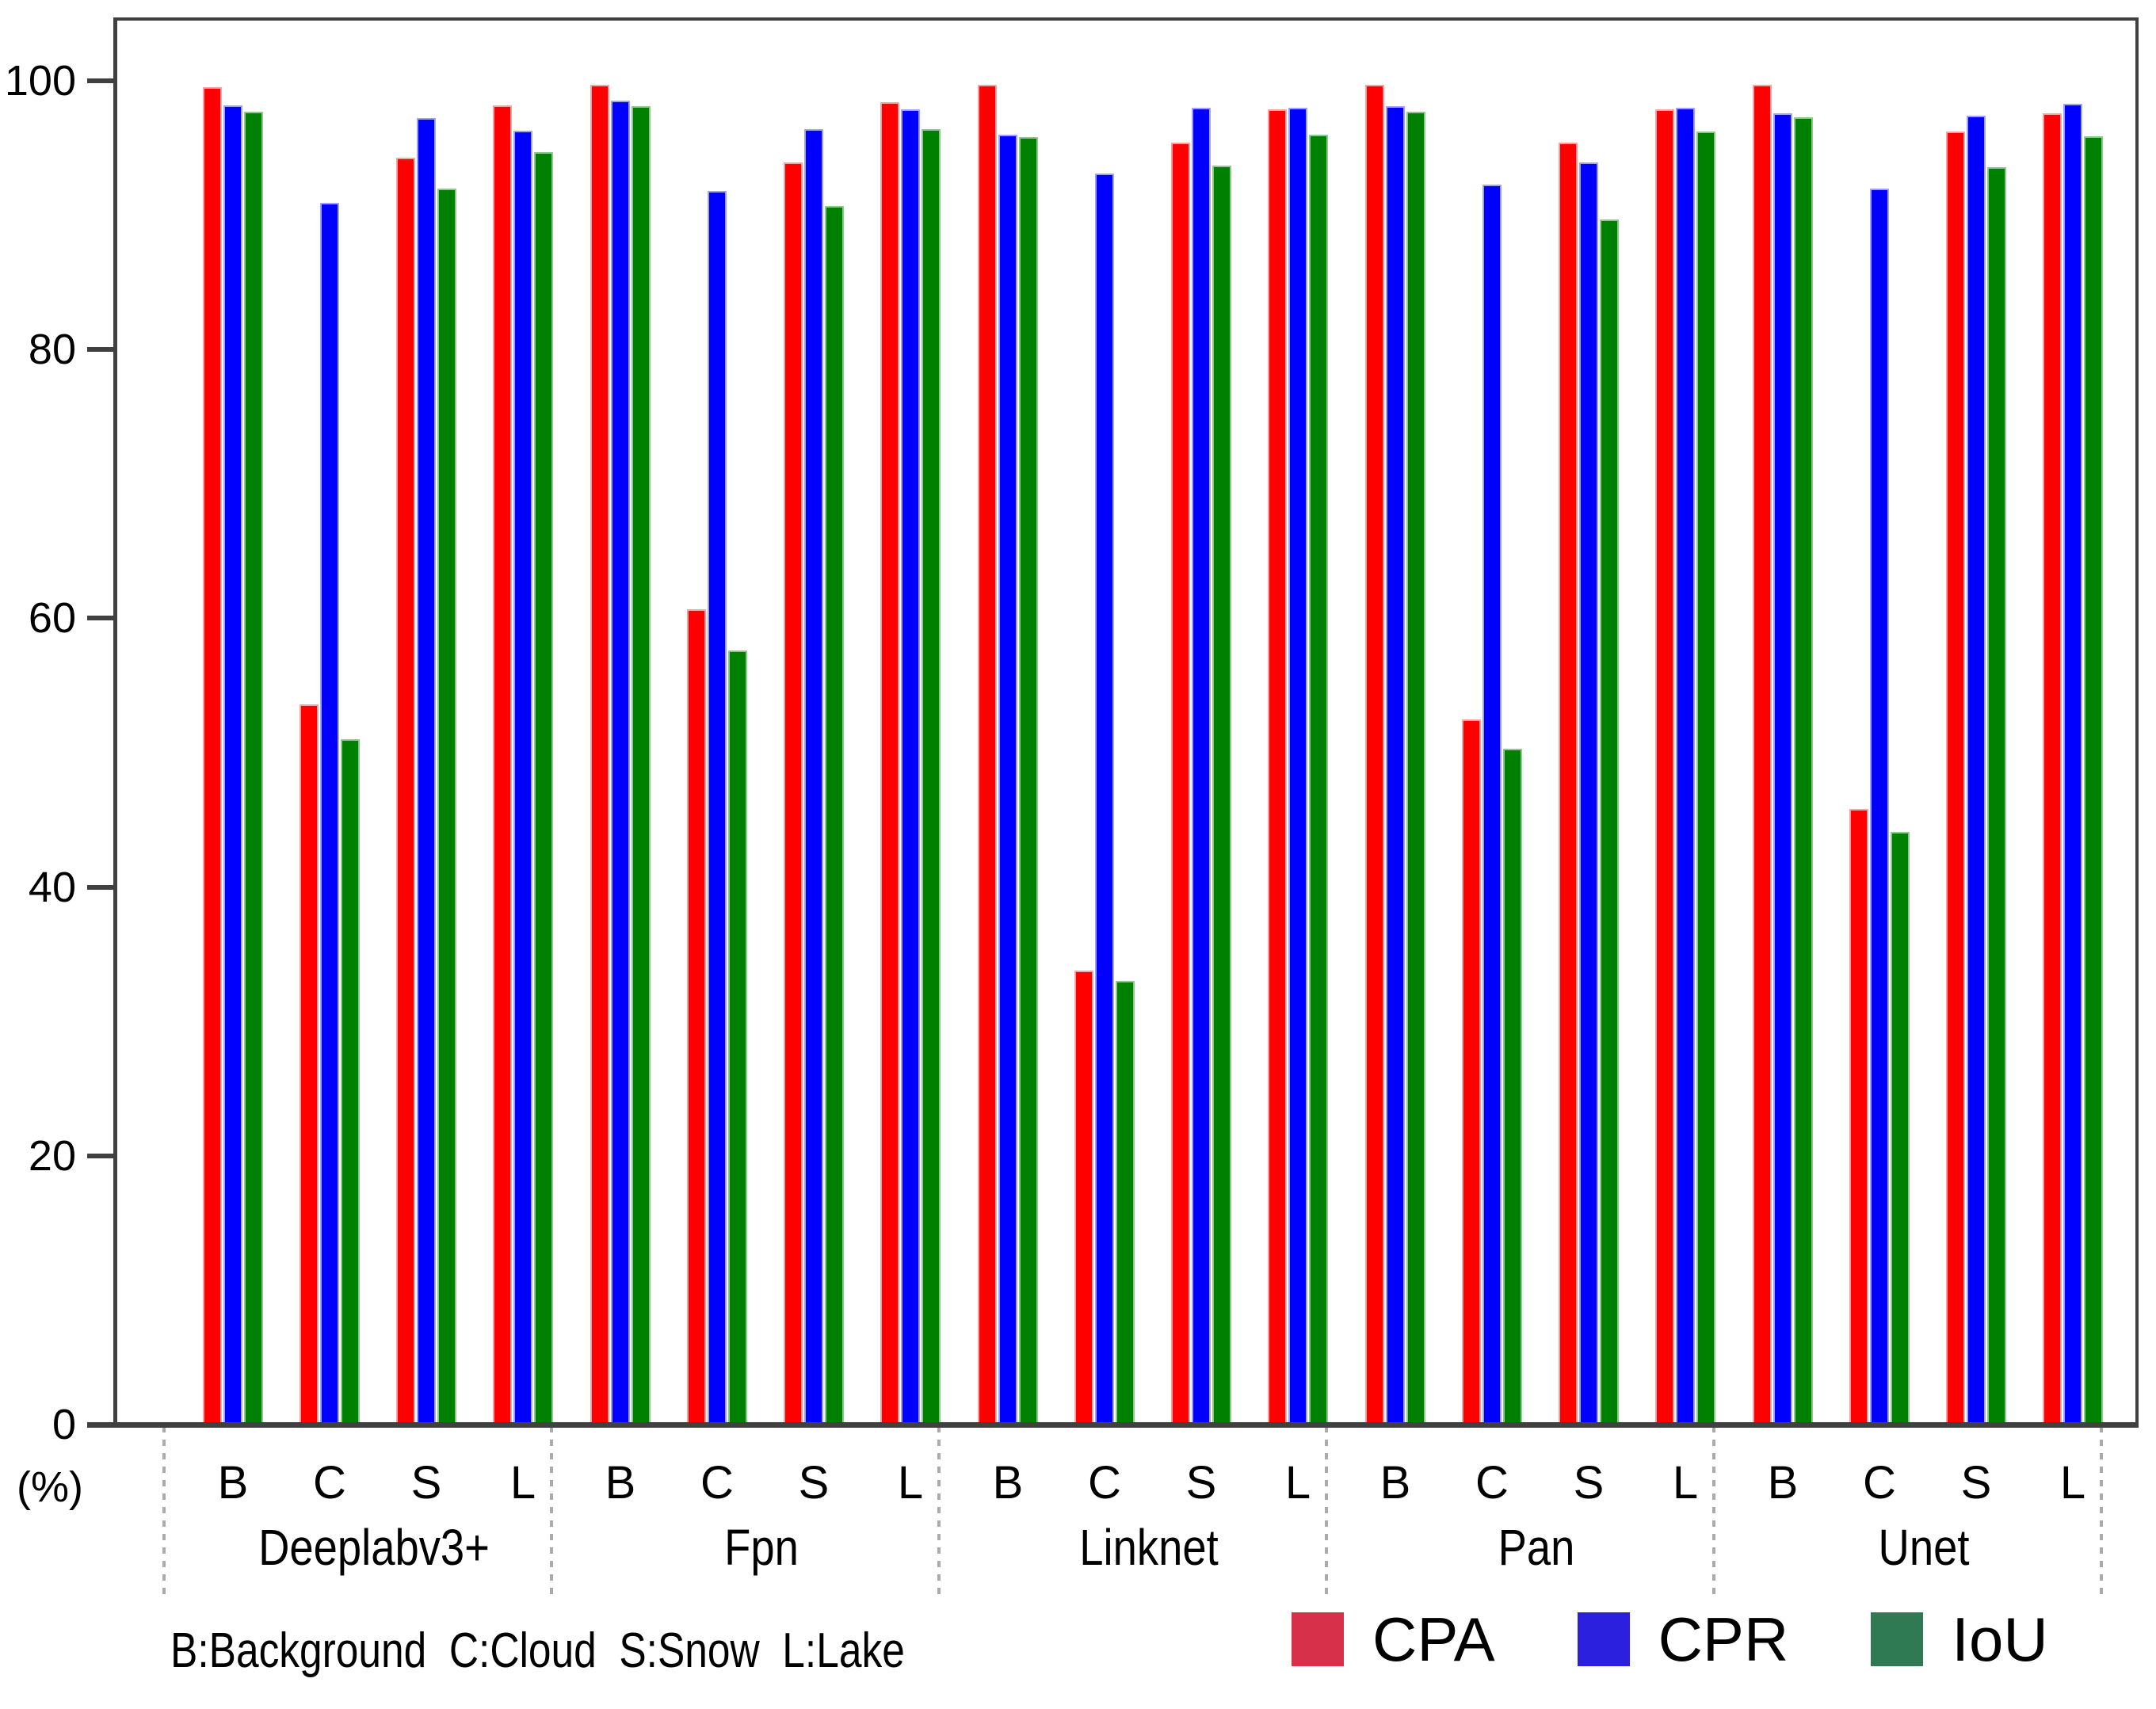 The width and height of the screenshot is (2156, 1709). What do you see at coordinates (52, 1155) in the screenshot?
I see `y-tick-label: 20` at bounding box center [52, 1155].